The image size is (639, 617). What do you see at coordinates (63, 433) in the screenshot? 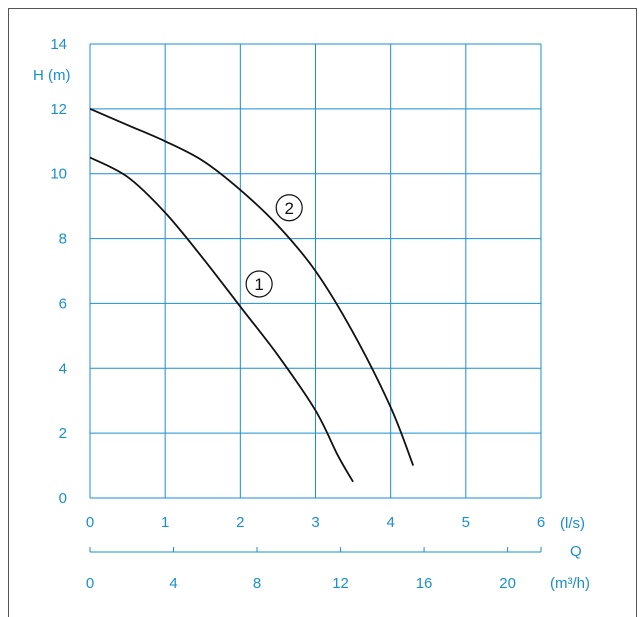
I see `y-tick-label: 2` at bounding box center [63, 433].